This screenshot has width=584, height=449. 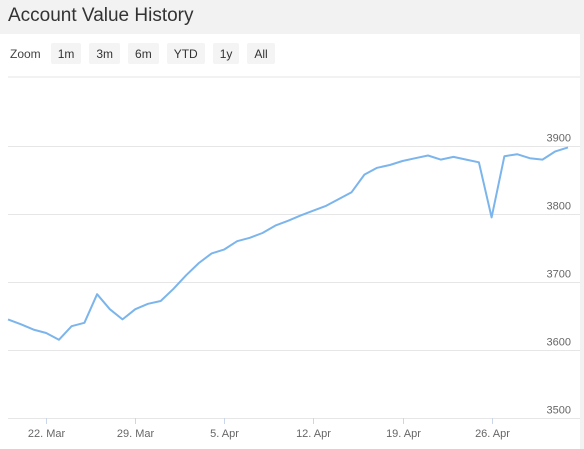 What do you see at coordinates (261, 53) in the screenshot?
I see `zoom-all-button: All` at bounding box center [261, 53].